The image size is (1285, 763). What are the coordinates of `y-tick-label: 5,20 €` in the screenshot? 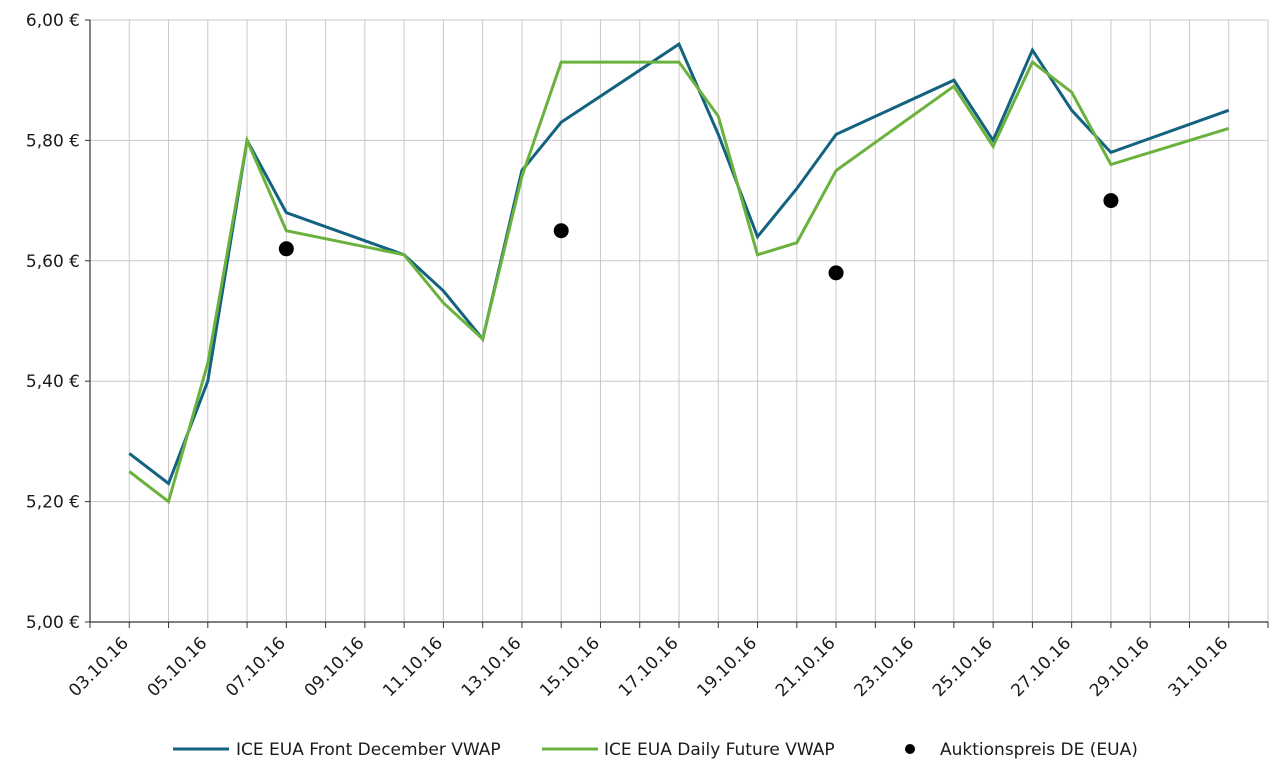 It's located at (53, 503).